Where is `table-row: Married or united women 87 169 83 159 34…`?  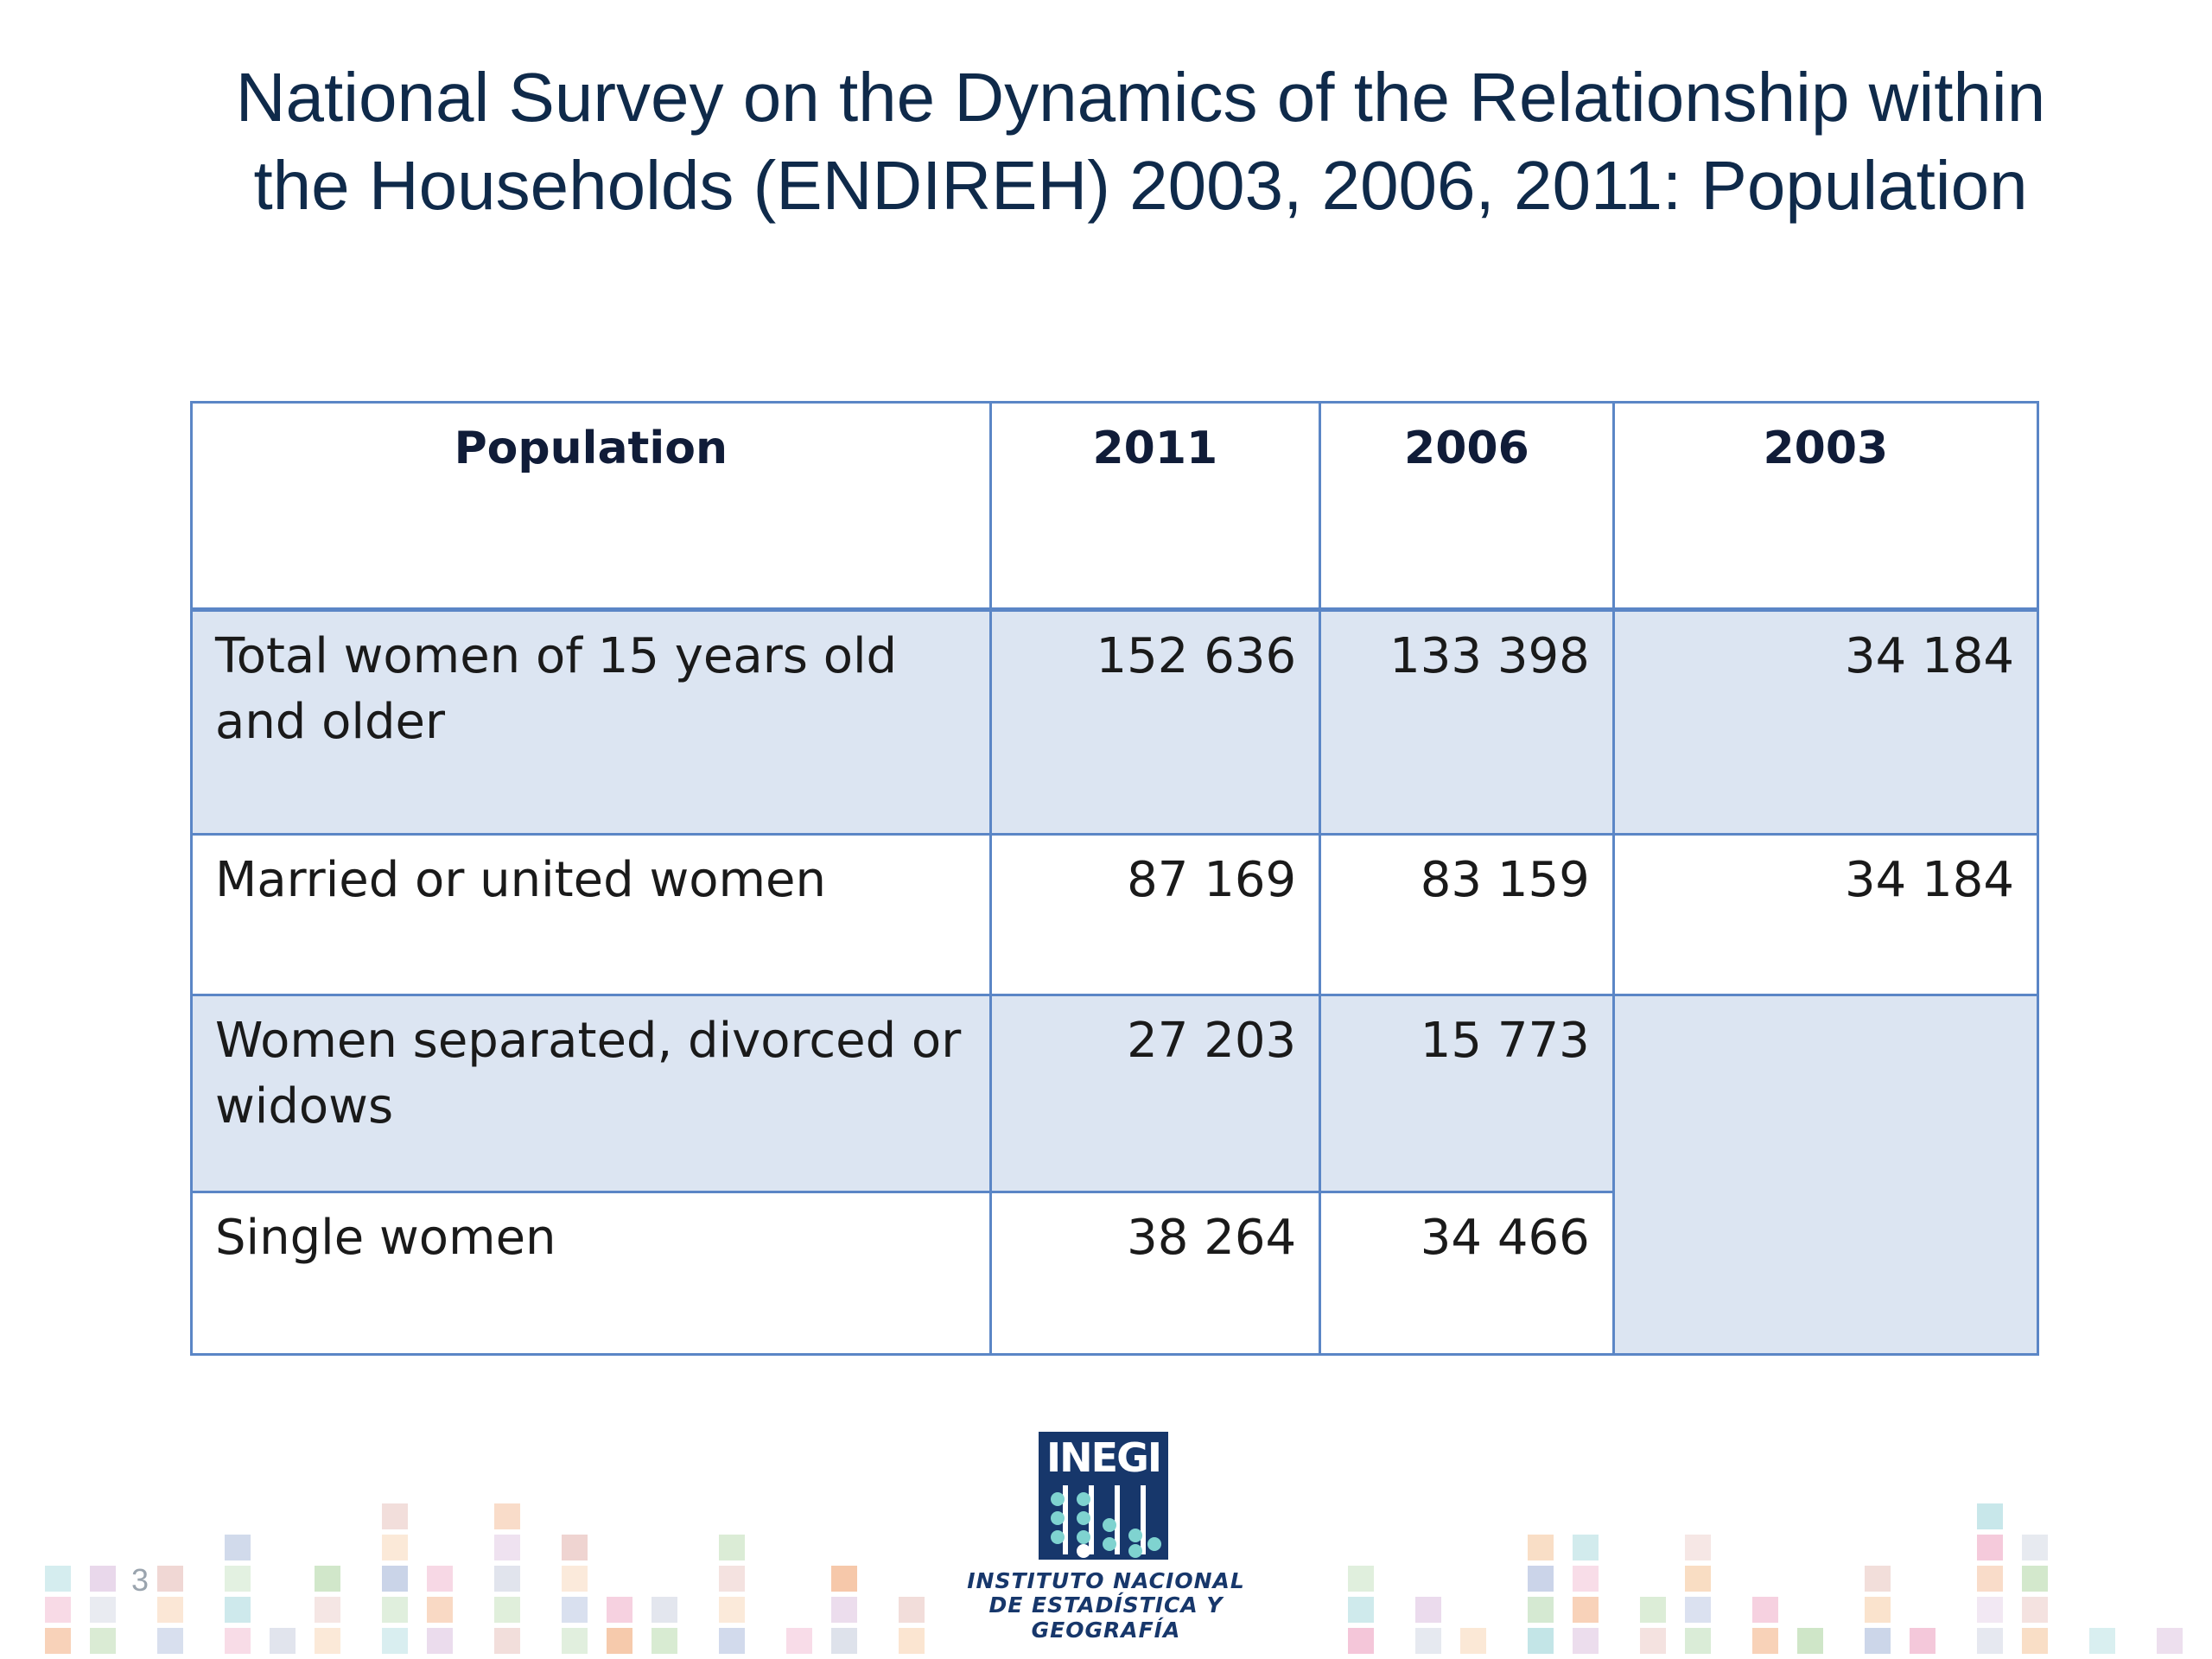
table-row: Married or united women 87 169 83 159 34… is located at coordinates (1115, 914).